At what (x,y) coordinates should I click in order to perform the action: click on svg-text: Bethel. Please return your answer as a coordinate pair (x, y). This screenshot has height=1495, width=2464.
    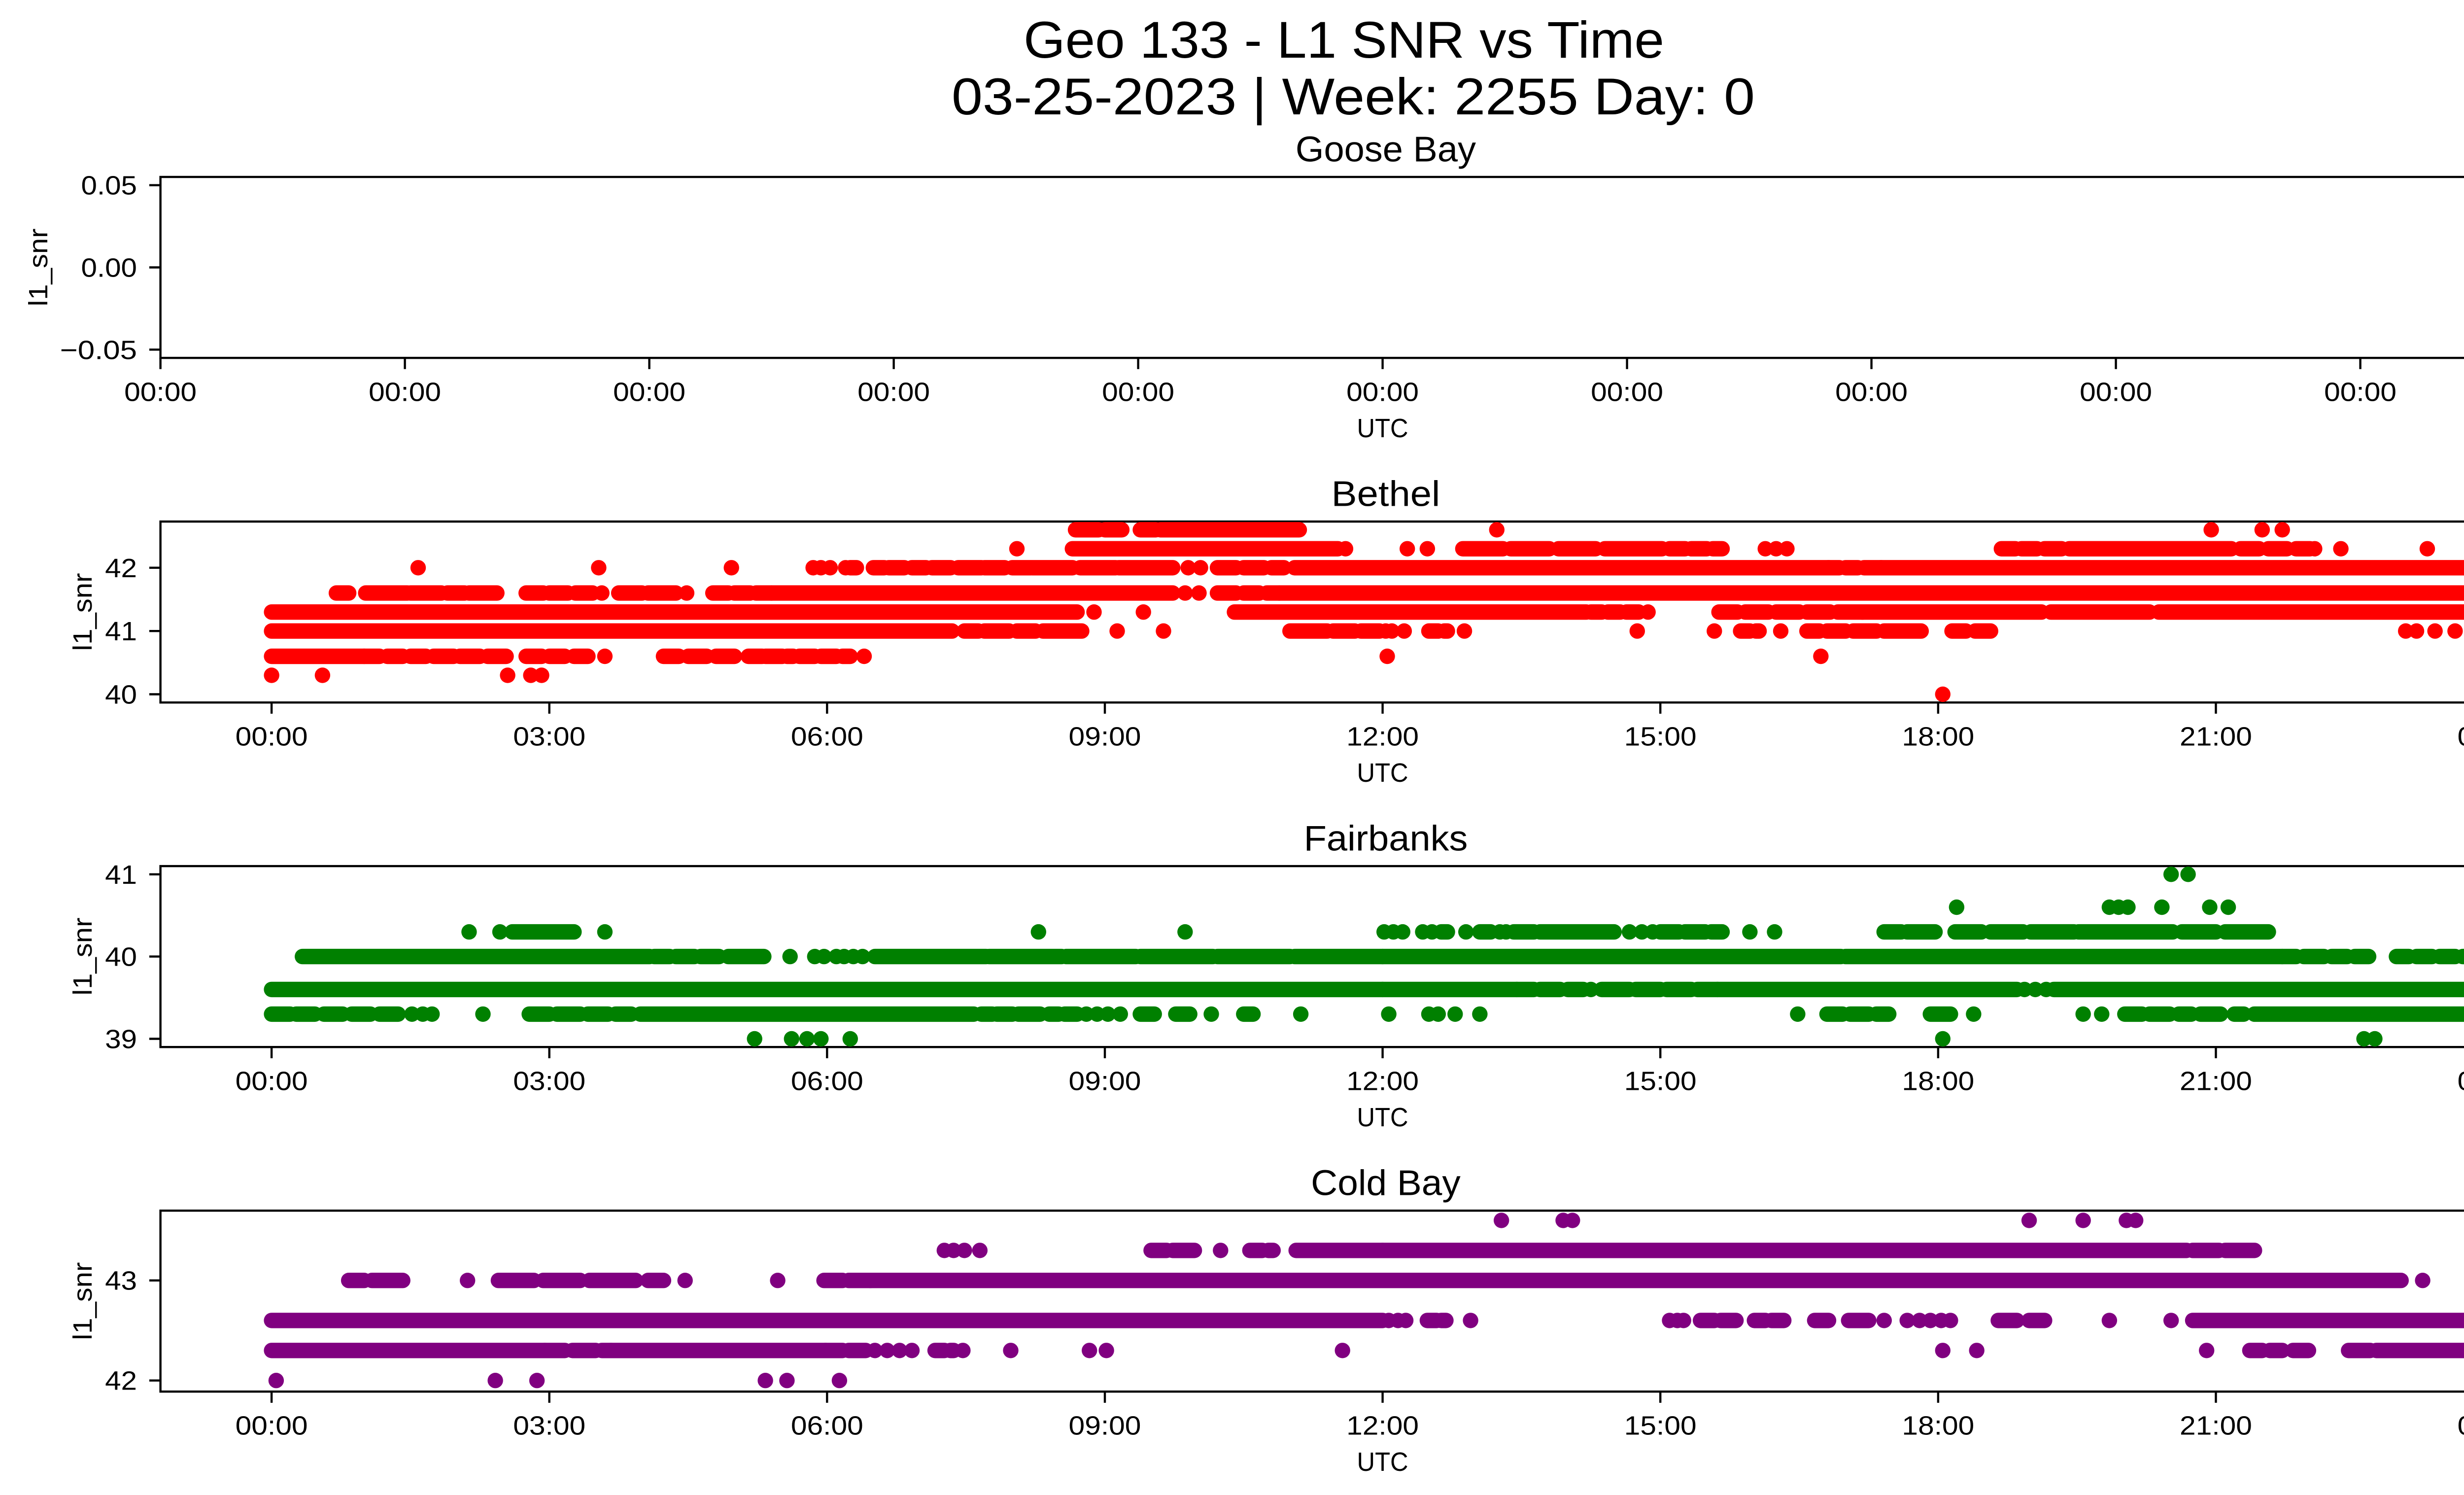
    Looking at the image, I should click on (1386, 494).